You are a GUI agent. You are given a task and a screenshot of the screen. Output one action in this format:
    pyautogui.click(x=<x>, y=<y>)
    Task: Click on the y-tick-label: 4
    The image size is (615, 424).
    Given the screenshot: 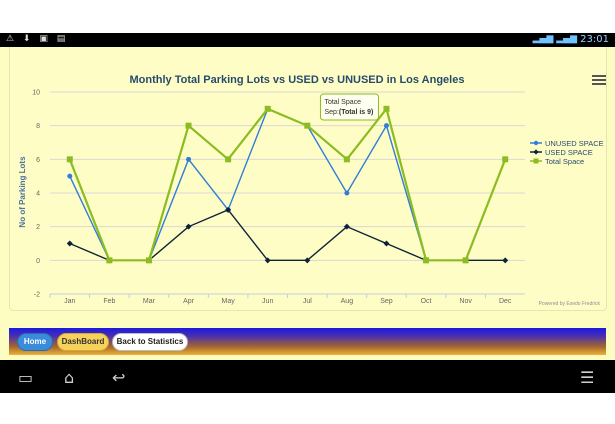 What is the action you would take?
    pyautogui.click(x=38, y=194)
    